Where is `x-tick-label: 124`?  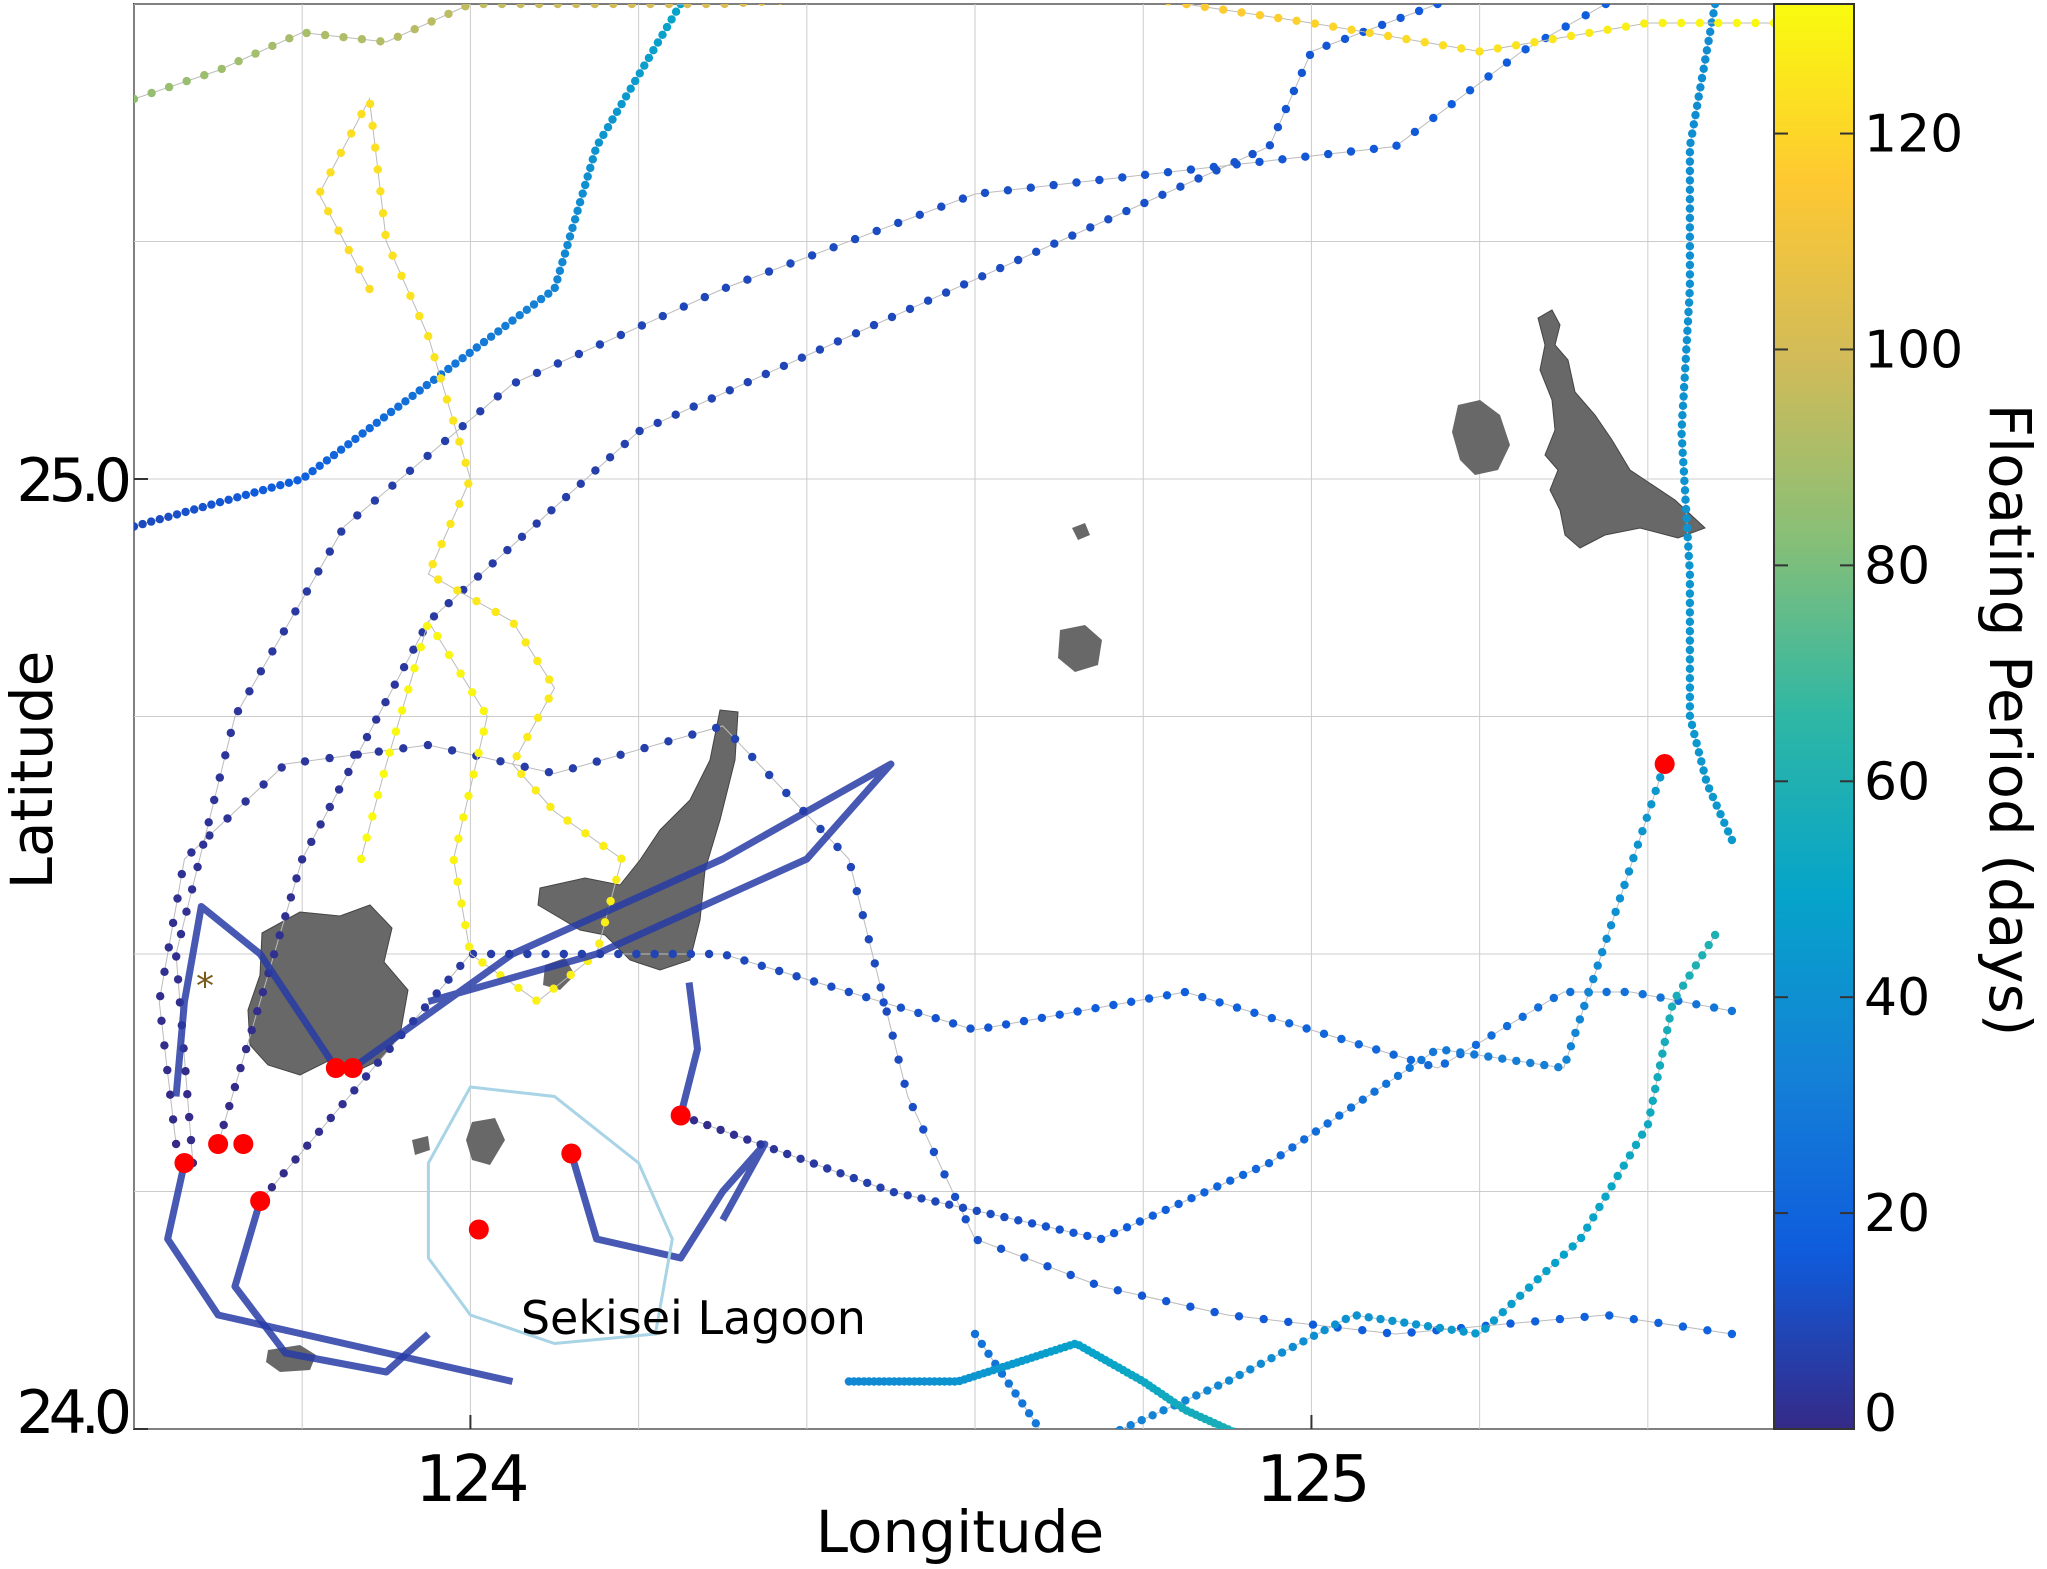 x-tick-label: 124 is located at coordinates (470, 1480).